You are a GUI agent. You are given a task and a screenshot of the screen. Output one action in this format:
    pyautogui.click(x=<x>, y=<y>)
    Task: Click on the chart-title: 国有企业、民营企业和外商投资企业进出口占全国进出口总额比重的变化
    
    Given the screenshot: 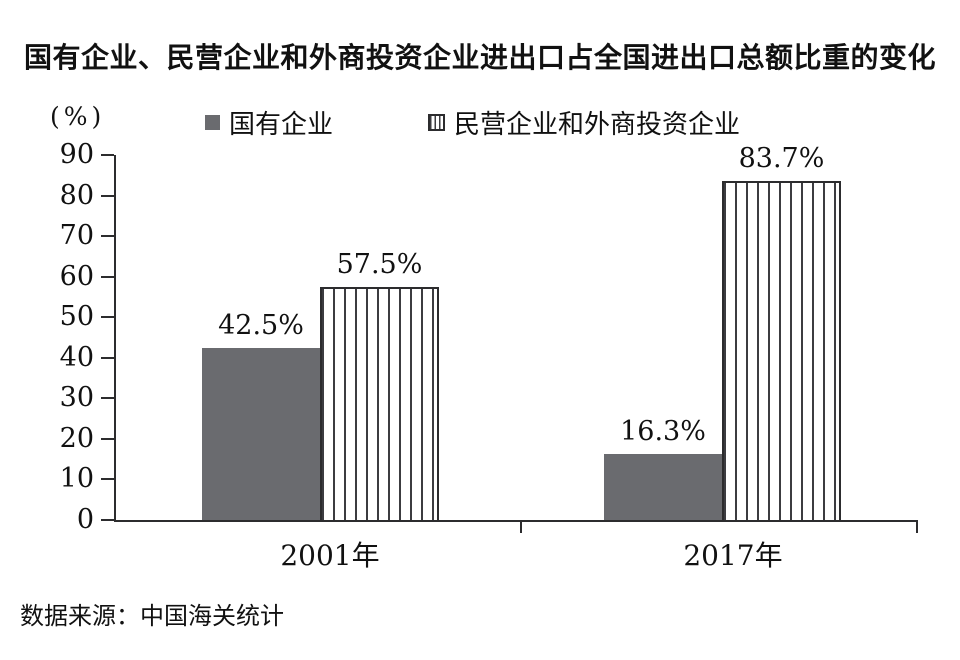 What is the action you would take?
    pyautogui.click(x=479, y=57)
    